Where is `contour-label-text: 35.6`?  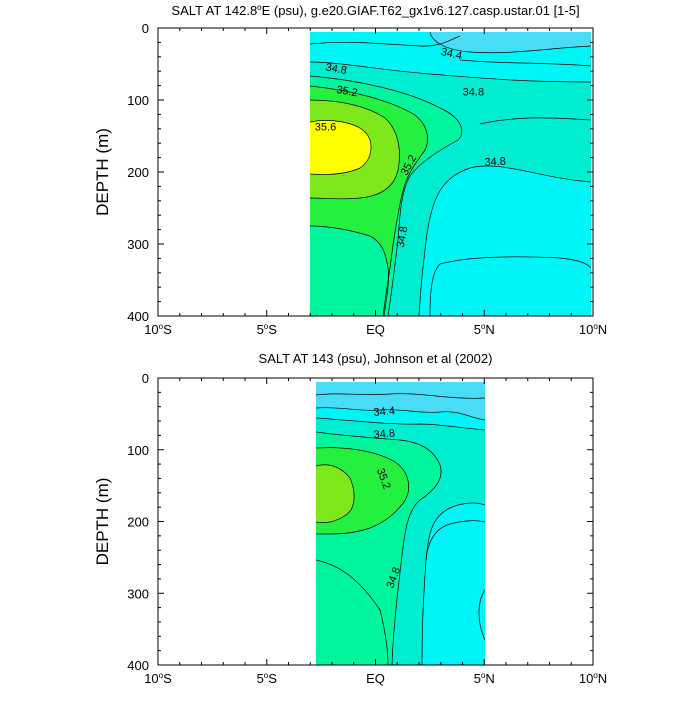
contour-label-text: 35.6 is located at coordinates (325, 128).